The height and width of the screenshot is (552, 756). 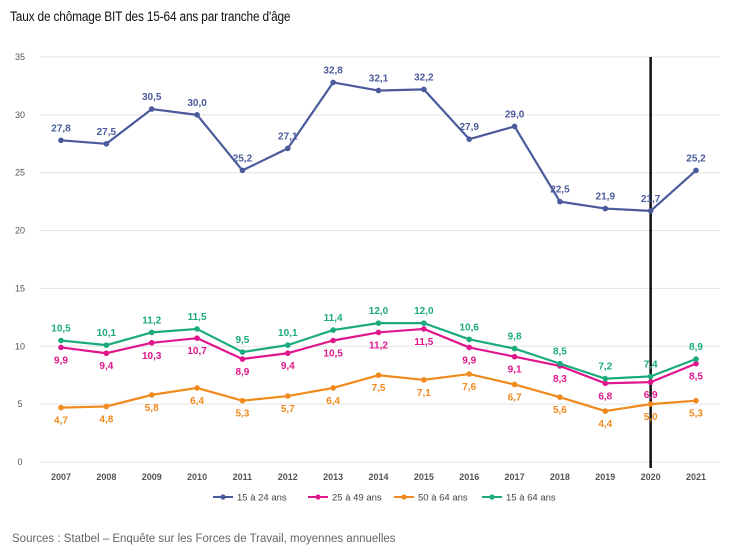 What do you see at coordinates (560, 410) in the screenshot?
I see `data-label: 5,6` at bounding box center [560, 410].